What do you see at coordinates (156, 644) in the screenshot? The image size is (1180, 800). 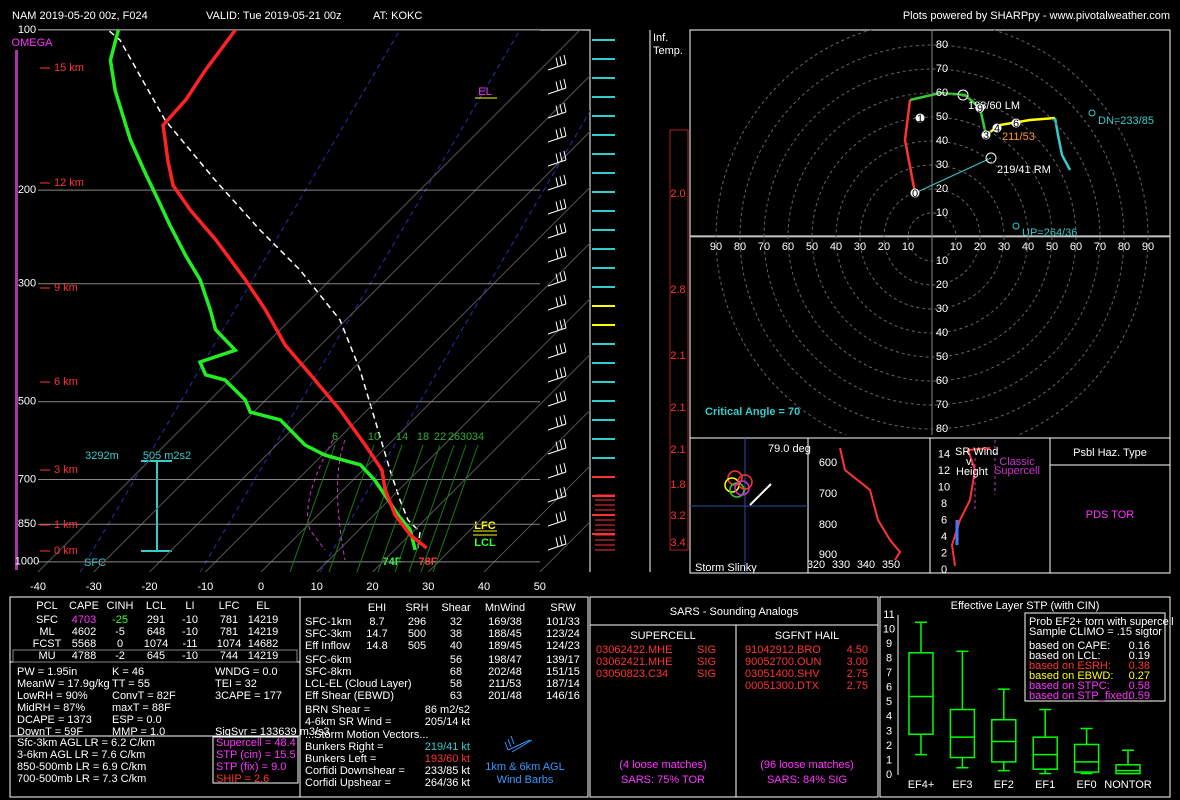 I see `parcel-cell: 1074` at bounding box center [156, 644].